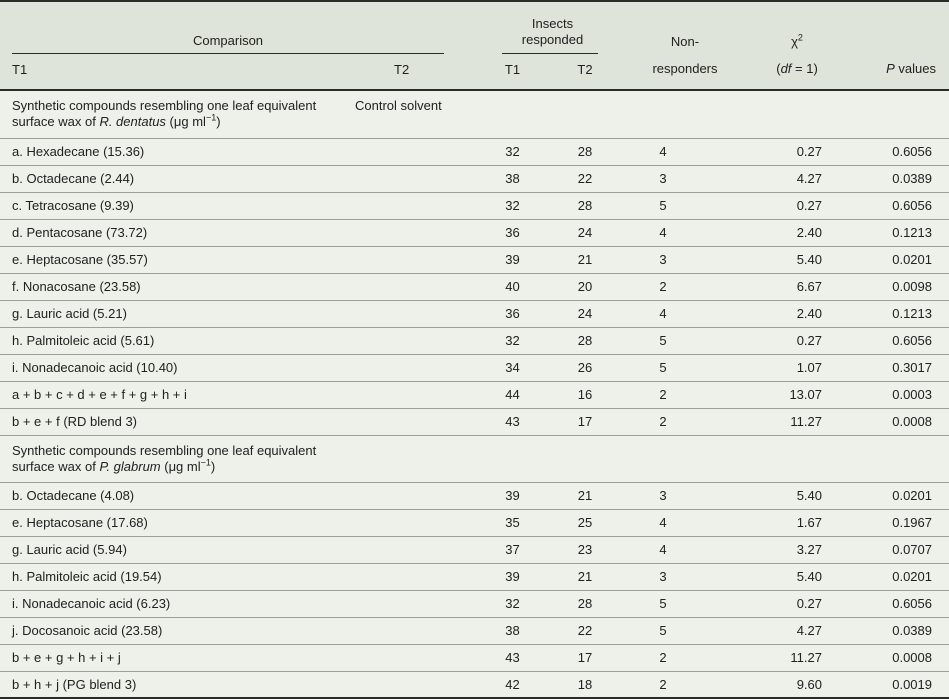  Describe the element at coordinates (585, 69) in the screenshot. I see `insects-t2-header: T2` at that location.